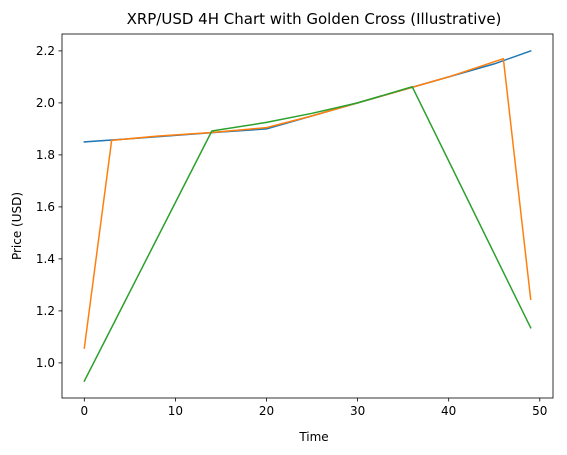 This screenshot has width=567, height=455. I want to click on y-tick-label: 2.0, so click(45, 103).